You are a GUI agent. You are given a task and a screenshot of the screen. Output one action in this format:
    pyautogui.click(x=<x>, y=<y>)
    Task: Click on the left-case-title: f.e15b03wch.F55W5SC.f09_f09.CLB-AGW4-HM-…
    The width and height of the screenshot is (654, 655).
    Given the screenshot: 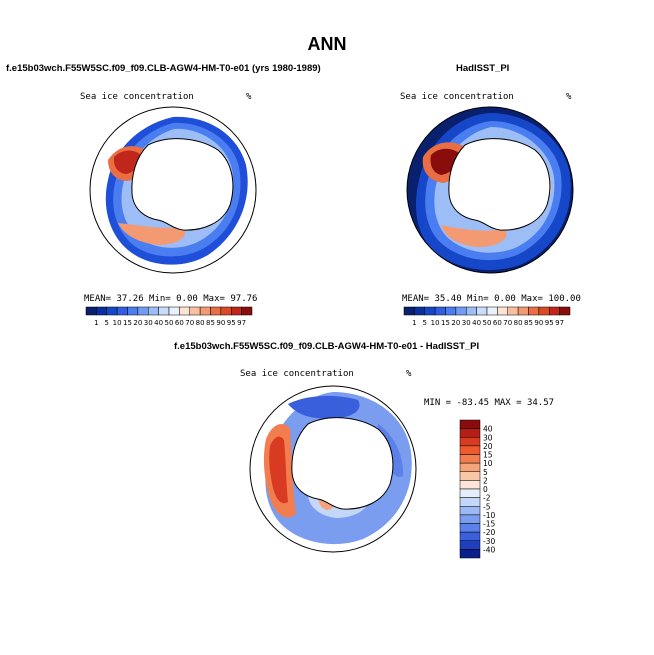 What is the action you would take?
    pyautogui.click(x=163, y=68)
    